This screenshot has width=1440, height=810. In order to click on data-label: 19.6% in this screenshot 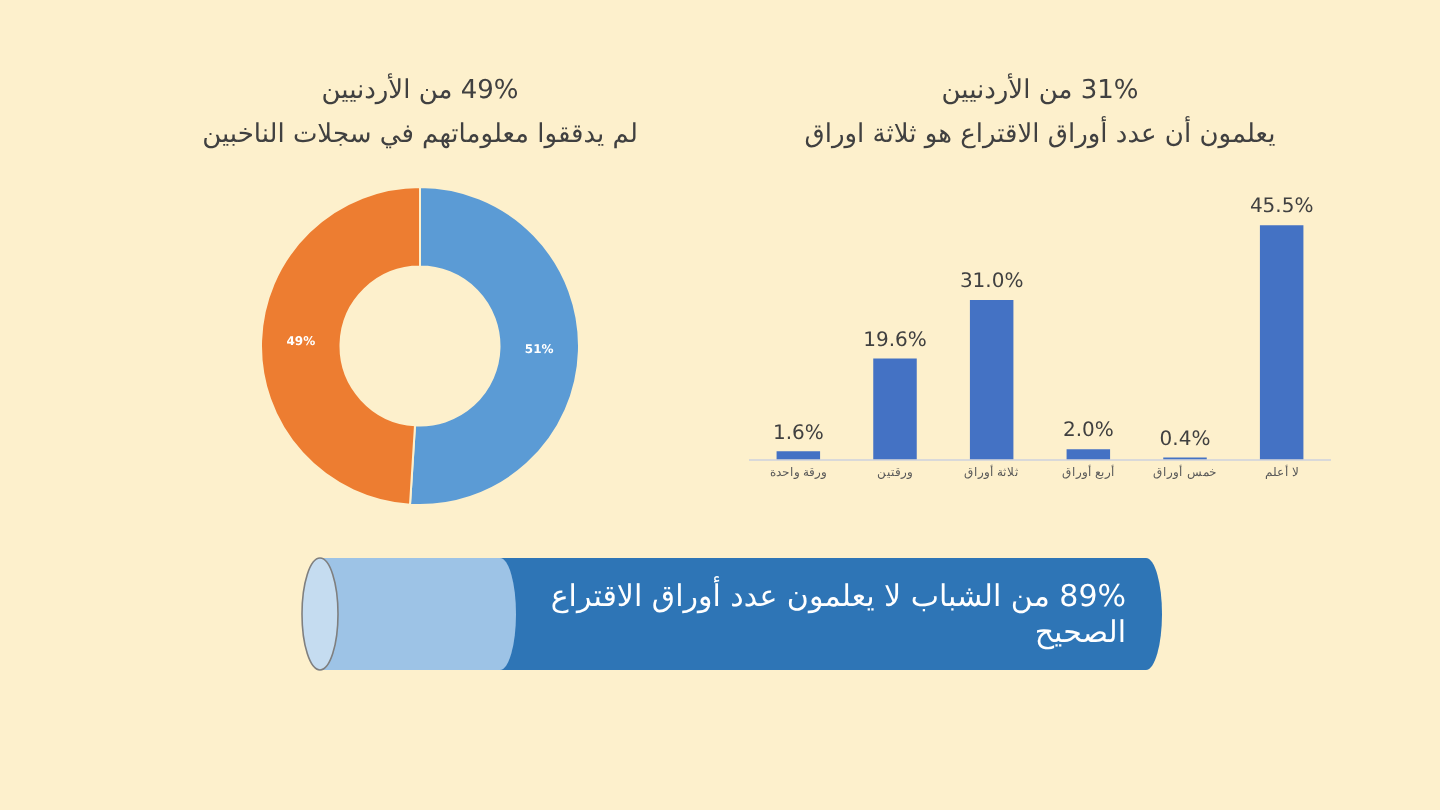, I will do `click(895, 340)`.